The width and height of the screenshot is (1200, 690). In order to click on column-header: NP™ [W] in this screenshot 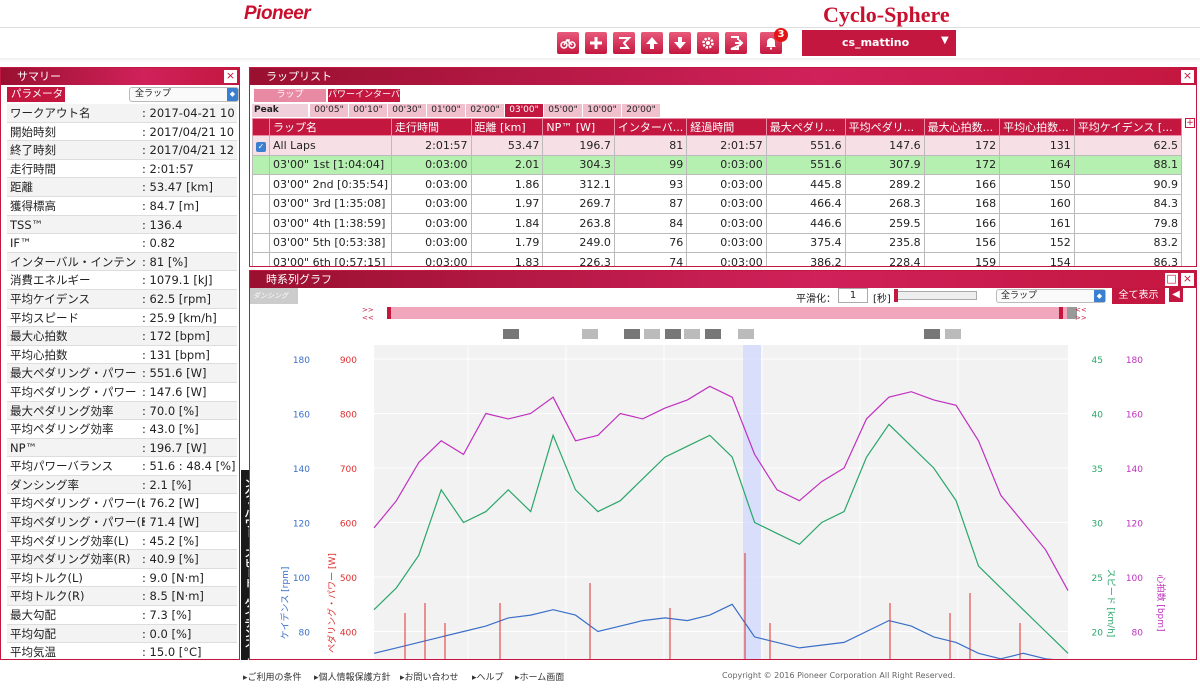, I will do `click(578, 127)`.